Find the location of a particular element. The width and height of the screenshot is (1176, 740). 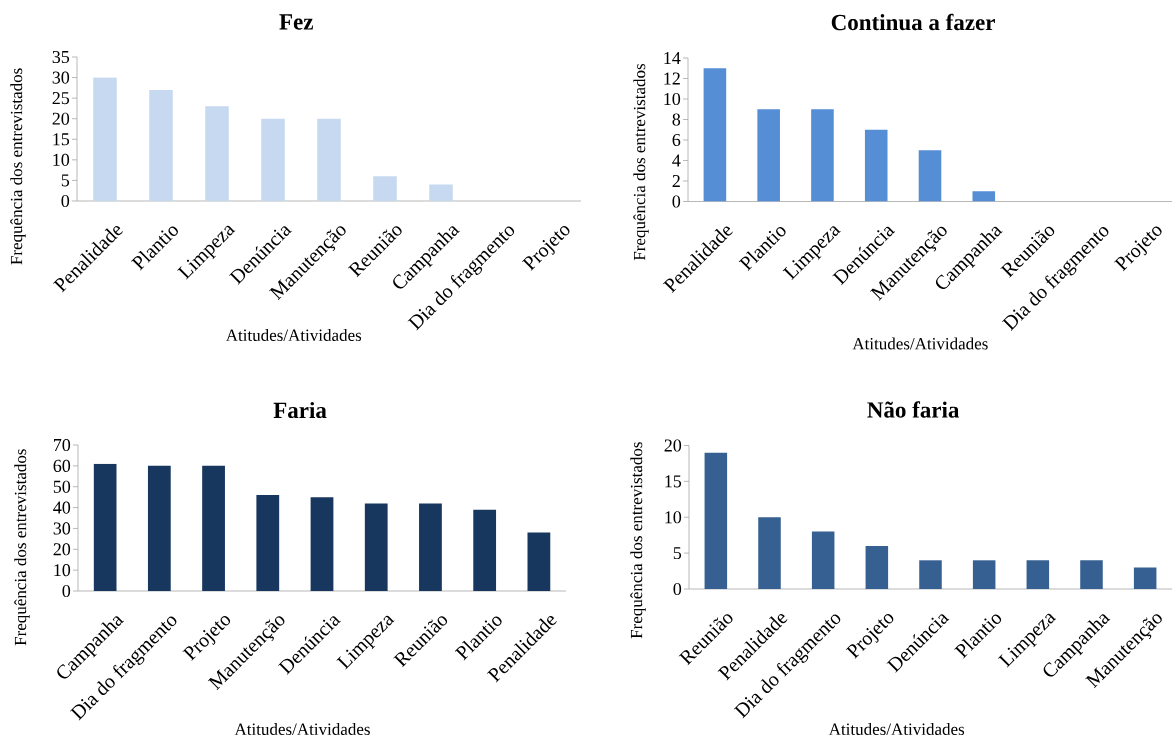

y-tick-label: 14 is located at coordinates (672, 58).